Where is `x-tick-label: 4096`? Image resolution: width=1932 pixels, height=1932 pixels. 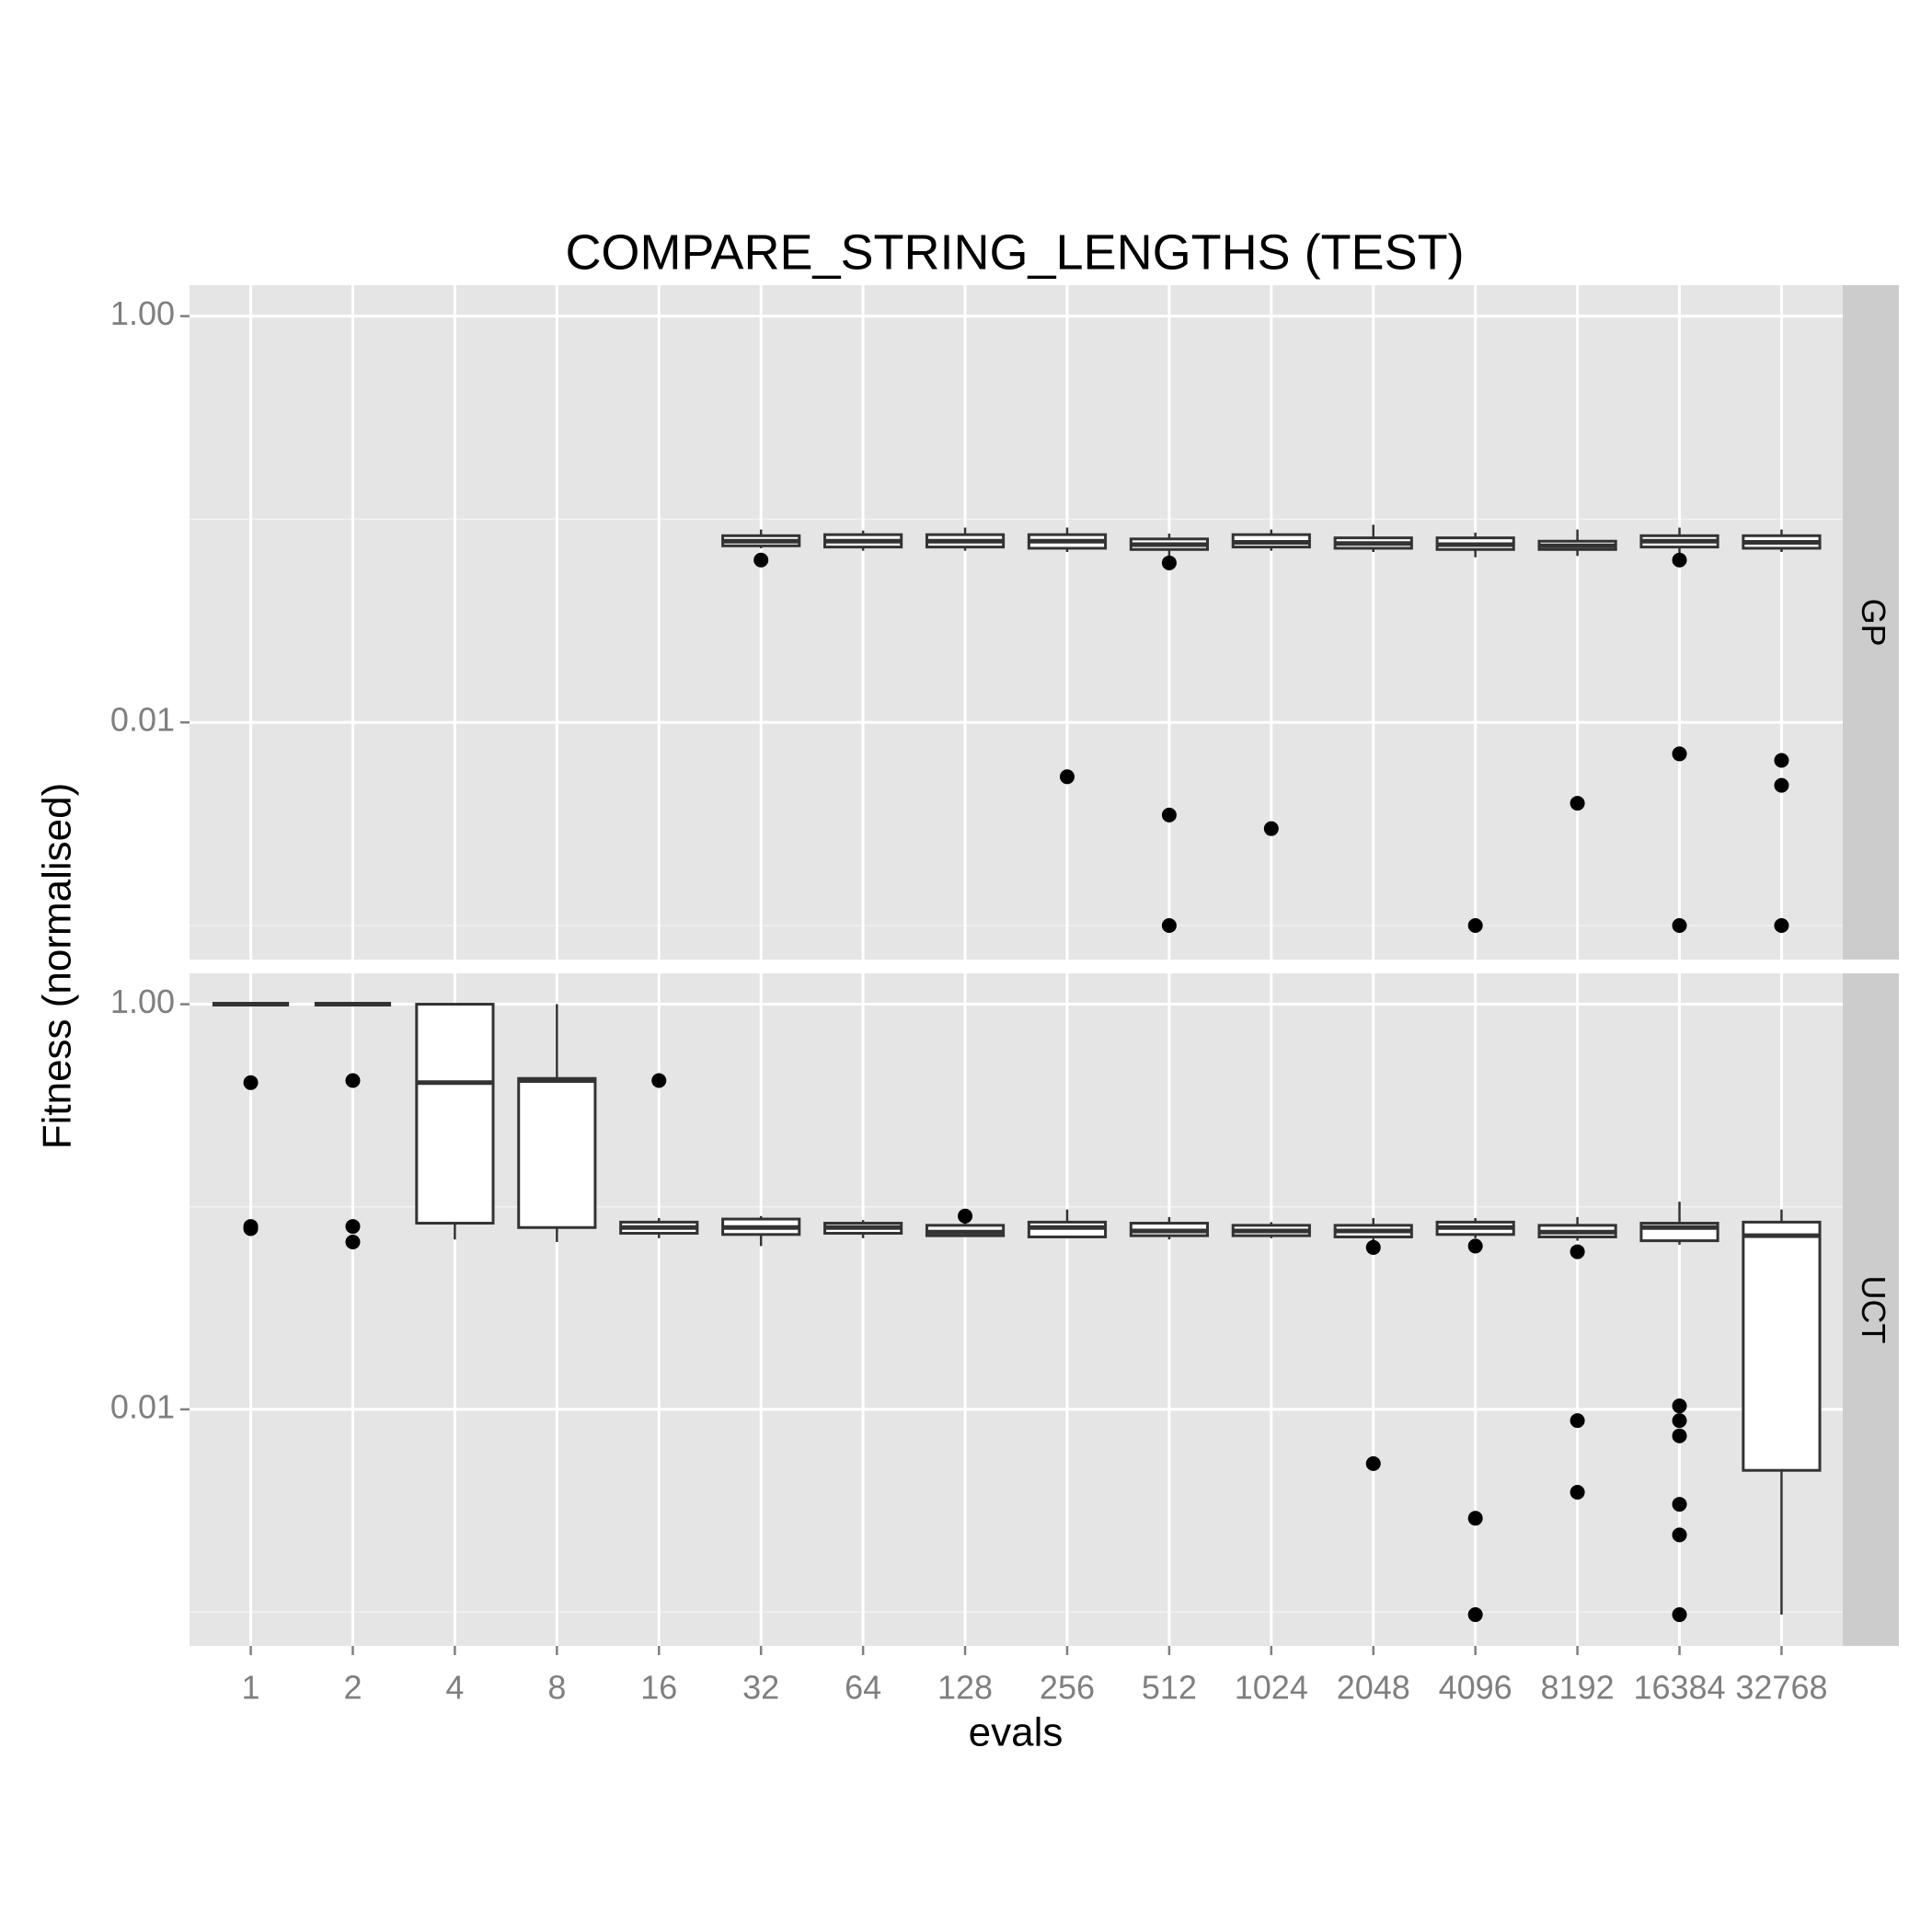 x-tick-label: 4096 is located at coordinates (1475, 1688).